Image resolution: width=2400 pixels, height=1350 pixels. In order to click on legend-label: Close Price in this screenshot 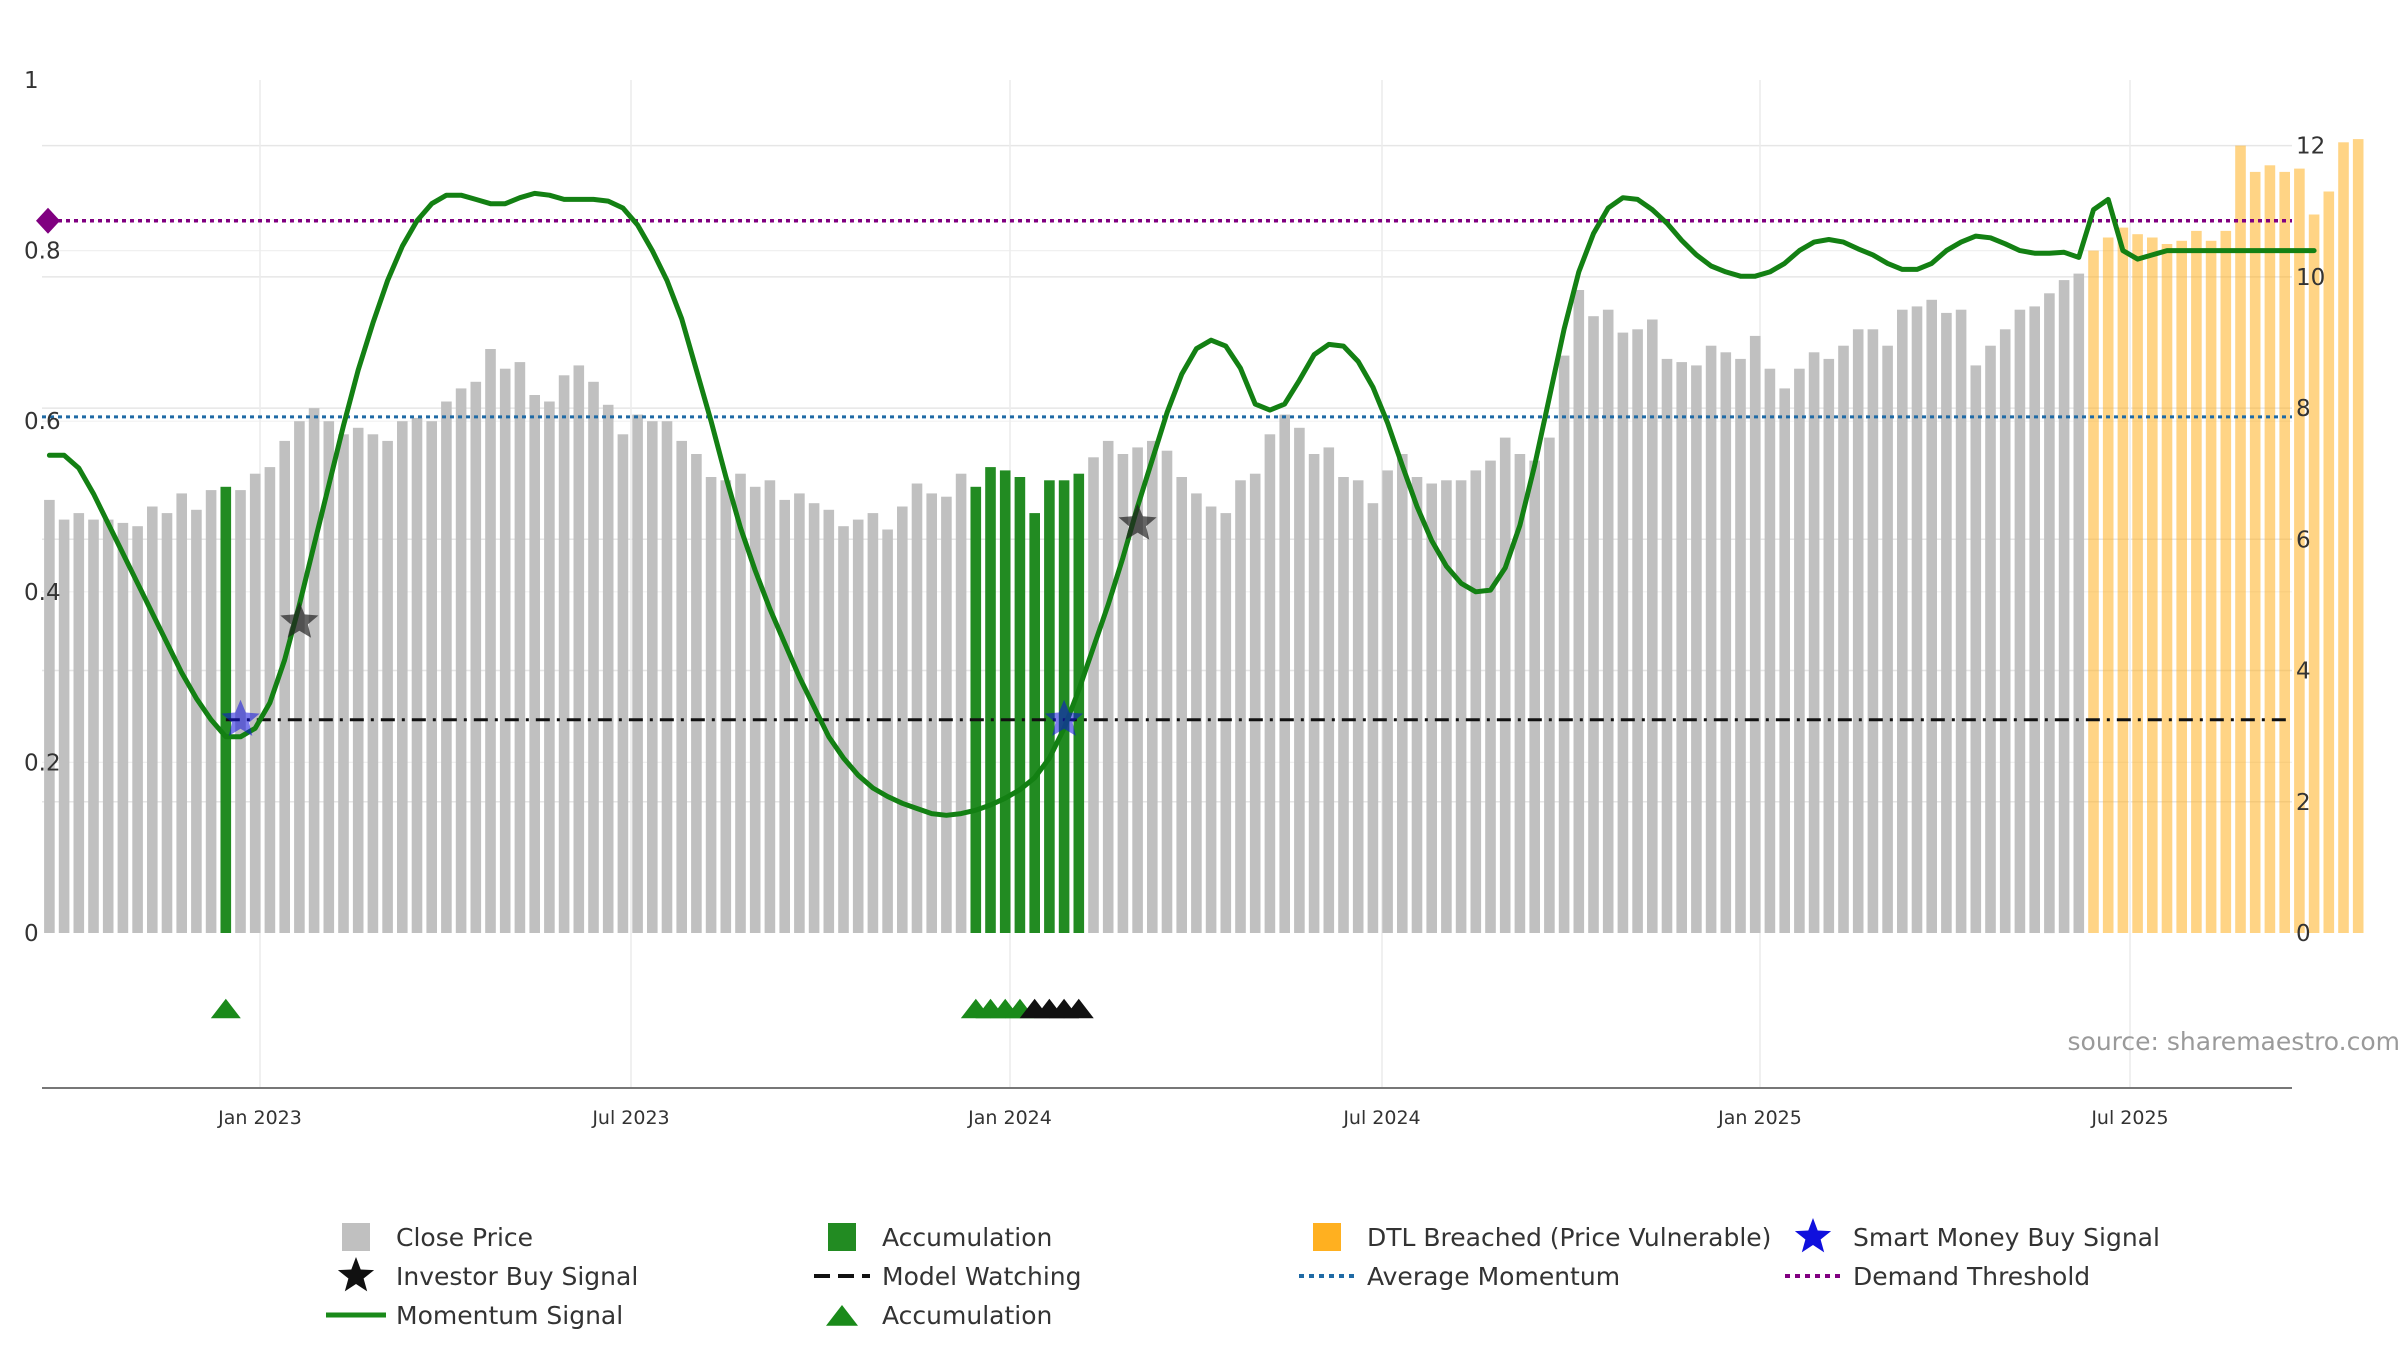, I will do `click(464, 1237)`.